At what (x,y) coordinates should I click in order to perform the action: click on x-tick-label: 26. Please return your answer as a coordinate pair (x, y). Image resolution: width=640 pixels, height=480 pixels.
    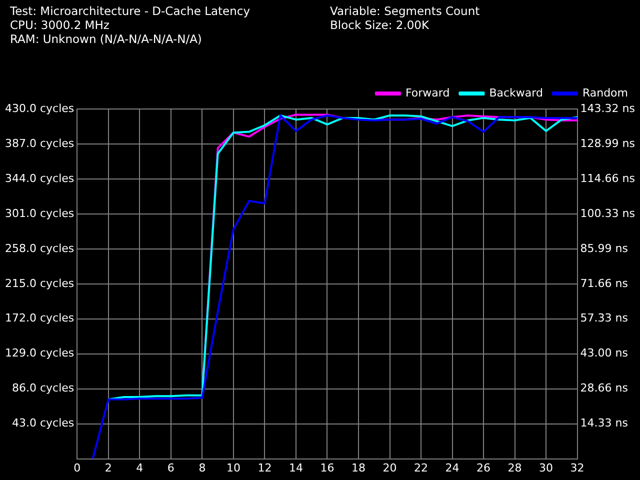
    Looking at the image, I should click on (483, 467).